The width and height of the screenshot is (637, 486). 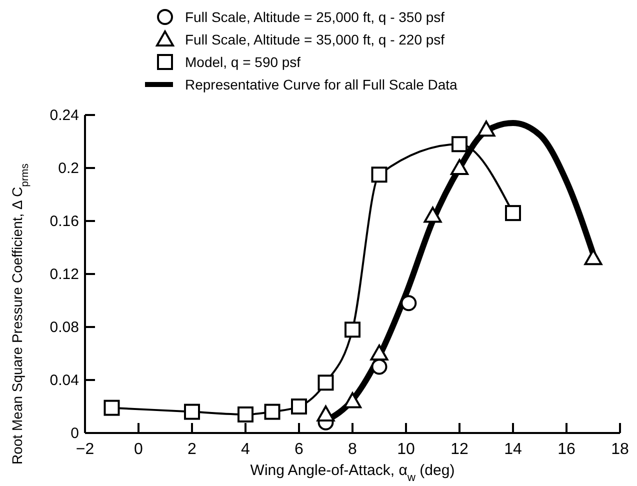 What do you see at coordinates (243, 62) in the screenshot?
I see `legend-label: Model, q = 590 psf` at bounding box center [243, 62].